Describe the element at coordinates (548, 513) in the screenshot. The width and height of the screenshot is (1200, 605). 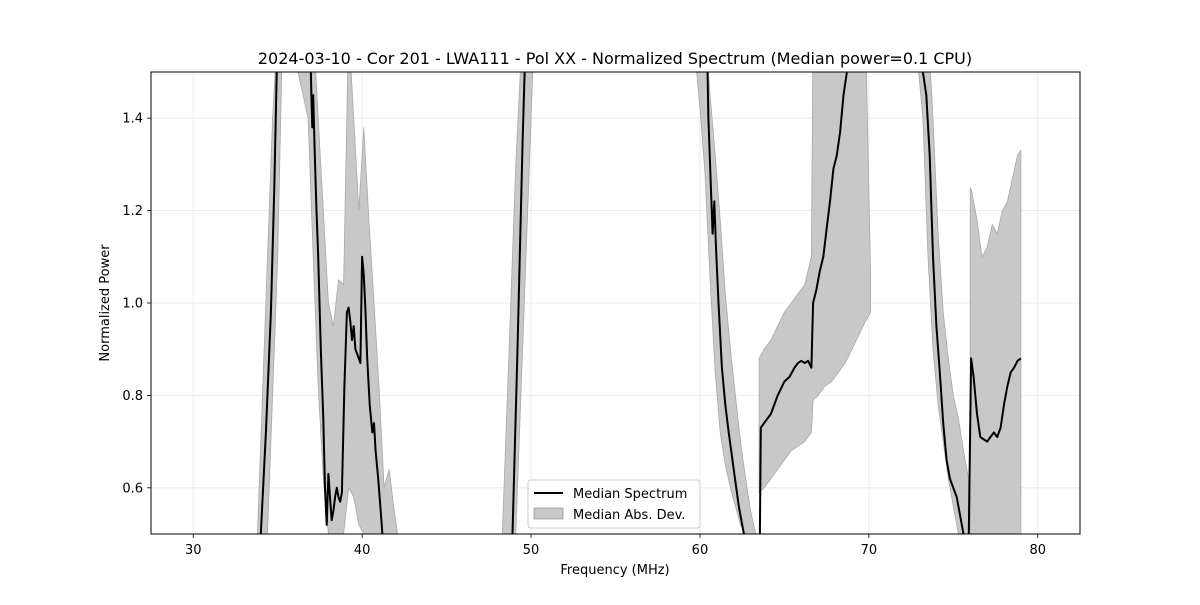
I see `legend-band-swatch` at that location.